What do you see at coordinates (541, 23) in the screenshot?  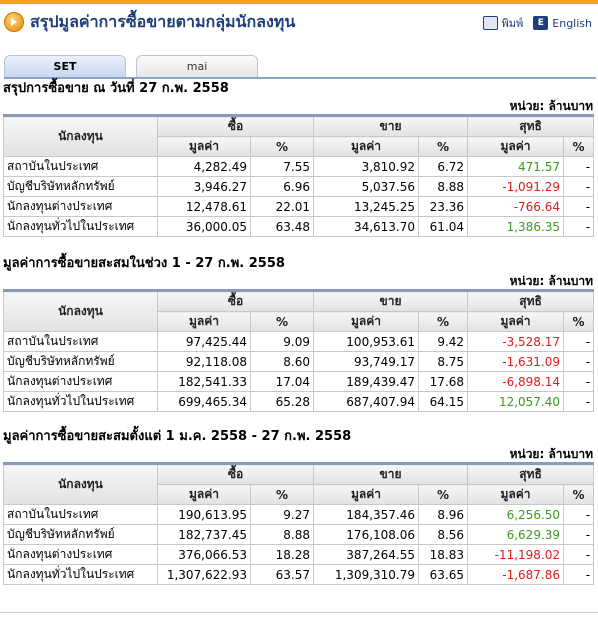 I see `english-icon: E` at bounding box center [541, 23].